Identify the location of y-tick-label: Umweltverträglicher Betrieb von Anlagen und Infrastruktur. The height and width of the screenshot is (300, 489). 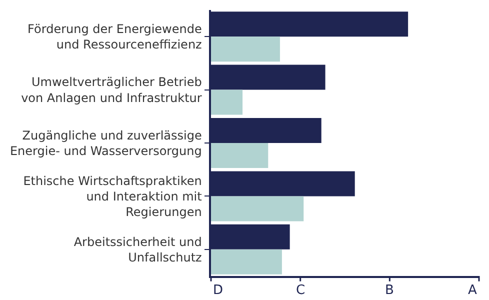
(111, 90).